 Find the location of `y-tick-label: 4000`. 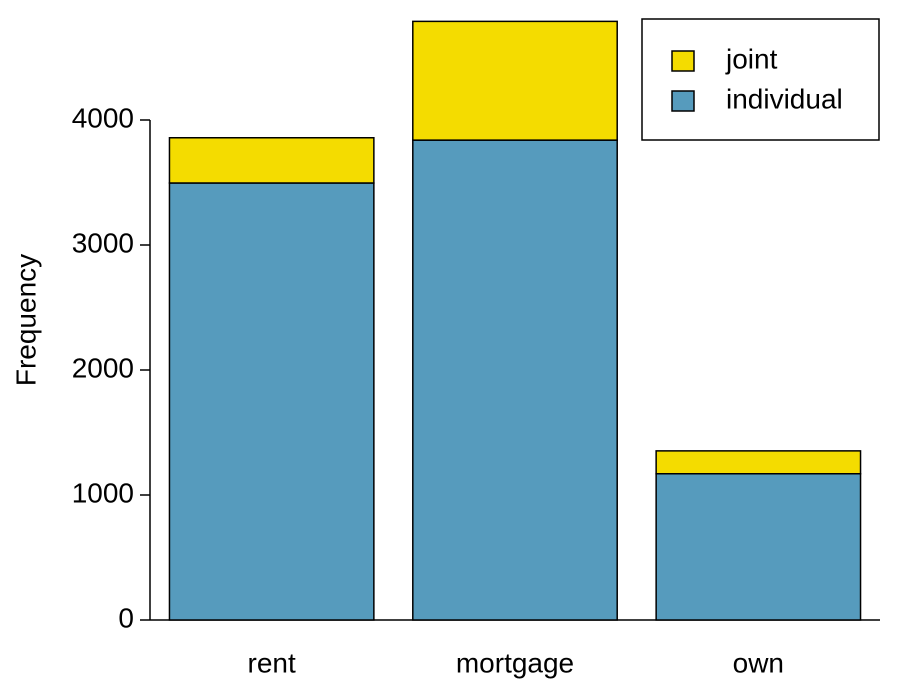

y-tick-label: 4000 is located at coordinates (103, 117).